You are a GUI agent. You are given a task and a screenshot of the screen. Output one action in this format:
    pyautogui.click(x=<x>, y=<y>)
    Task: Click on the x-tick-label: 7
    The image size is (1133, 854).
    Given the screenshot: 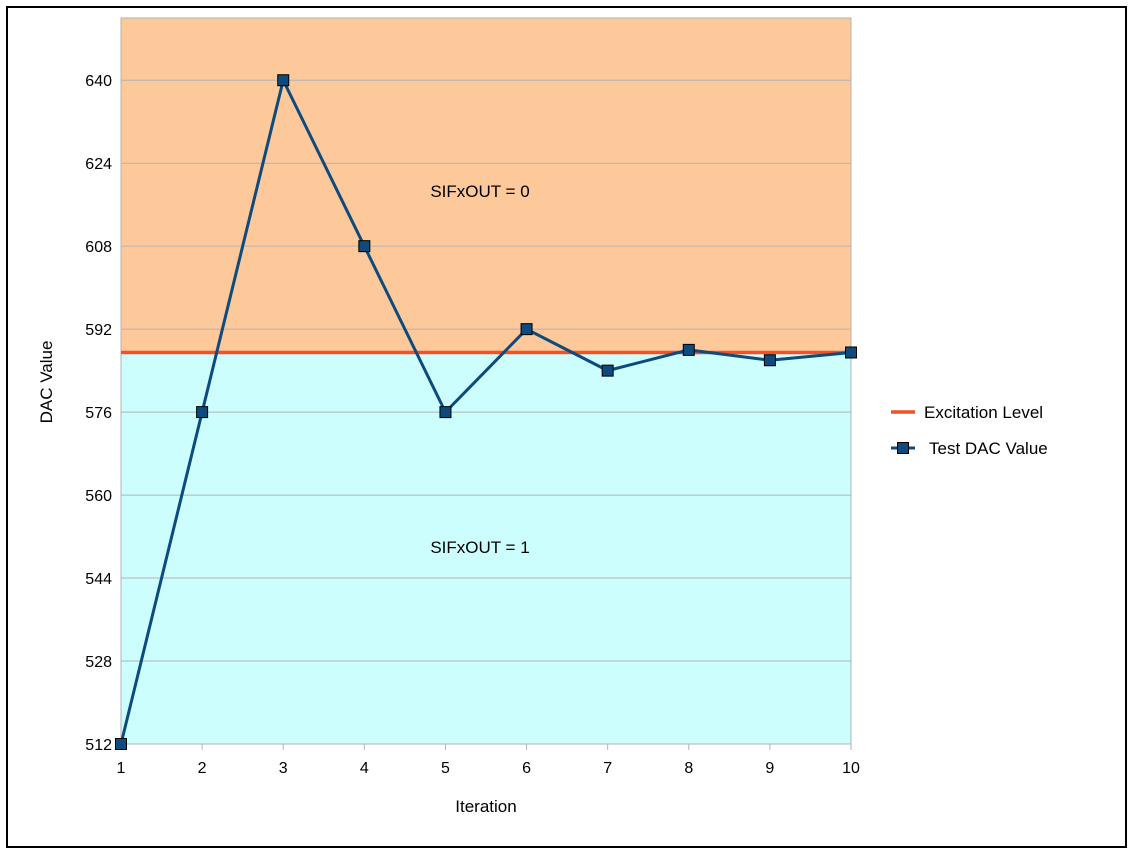 What is the action you would take?
    pyautogui.click(x=607, y=768)
    